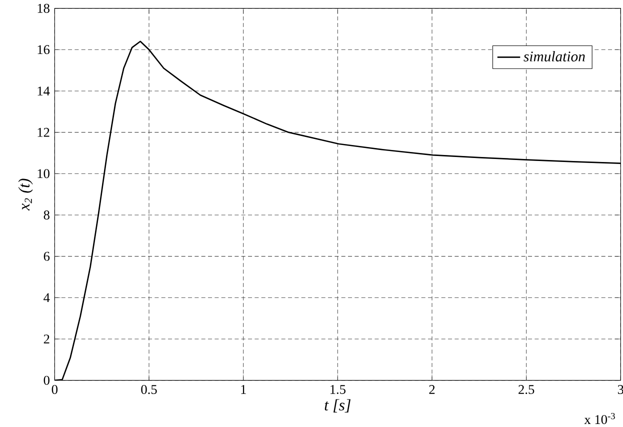 The width and height of the screenshot is (623, 427). Describe the element at coordinates (432, 389) in the screenshot. I see `x-tick-label: 2` at that location.